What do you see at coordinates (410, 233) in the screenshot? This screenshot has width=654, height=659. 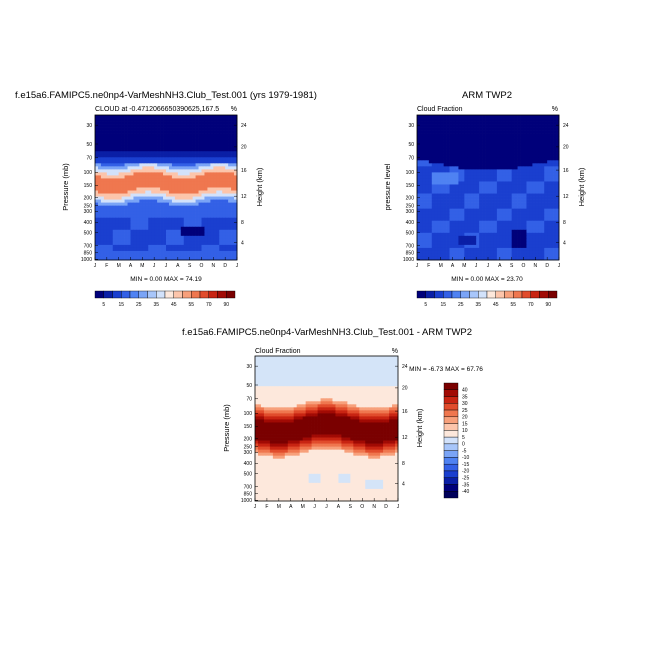 I see `y-tick-label: 500` at bounding box center [410, 233].